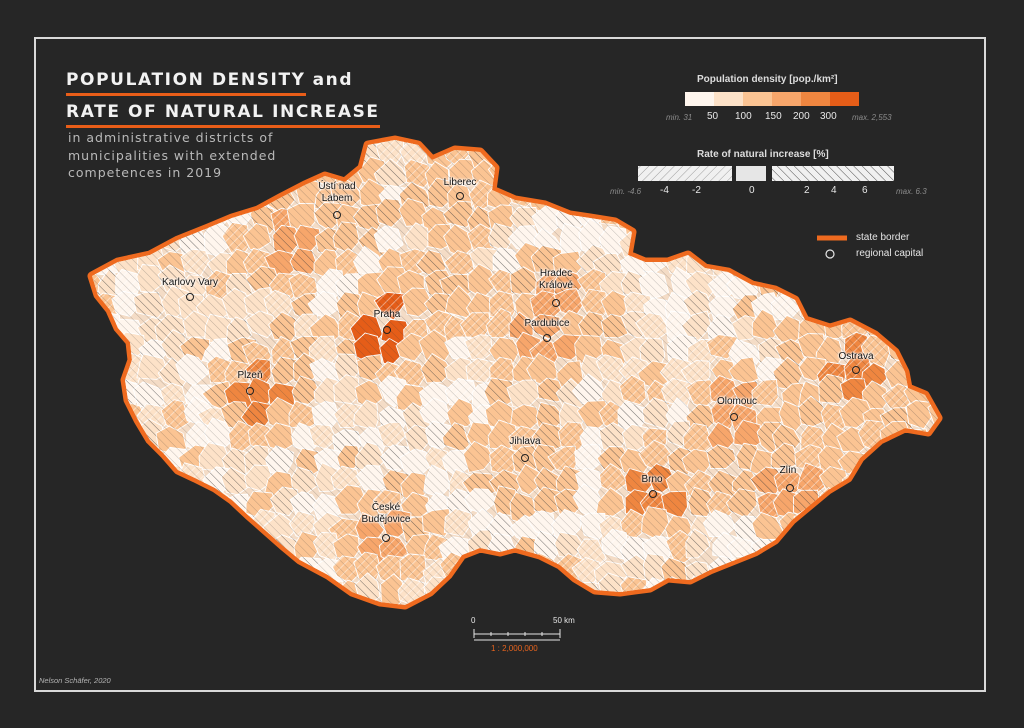  What do you see at coordinates (547, 323) in the screenshot?
I see `city-label: Pardubice` at bounding box center [547, 323].